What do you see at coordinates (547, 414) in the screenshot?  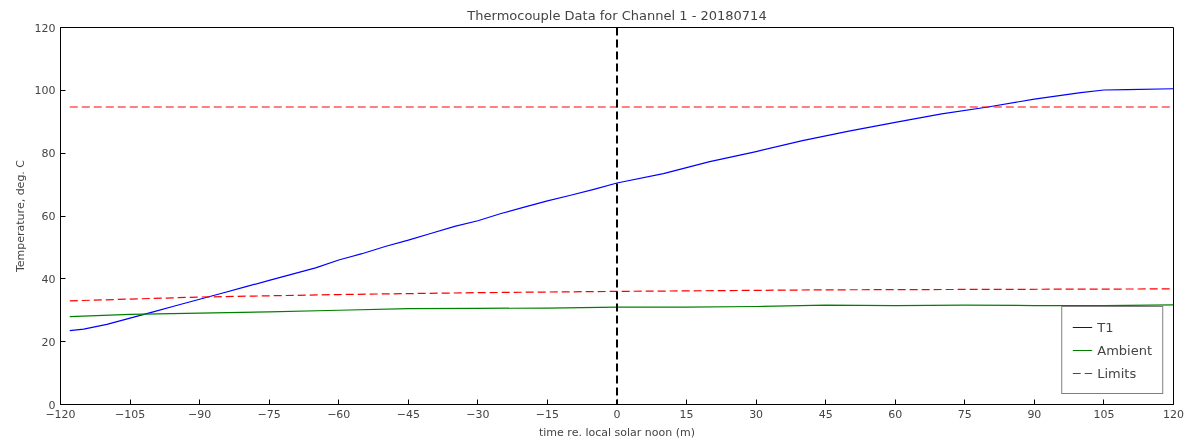 I see `x-tick-label: −15` at bounding box center [547, 414].